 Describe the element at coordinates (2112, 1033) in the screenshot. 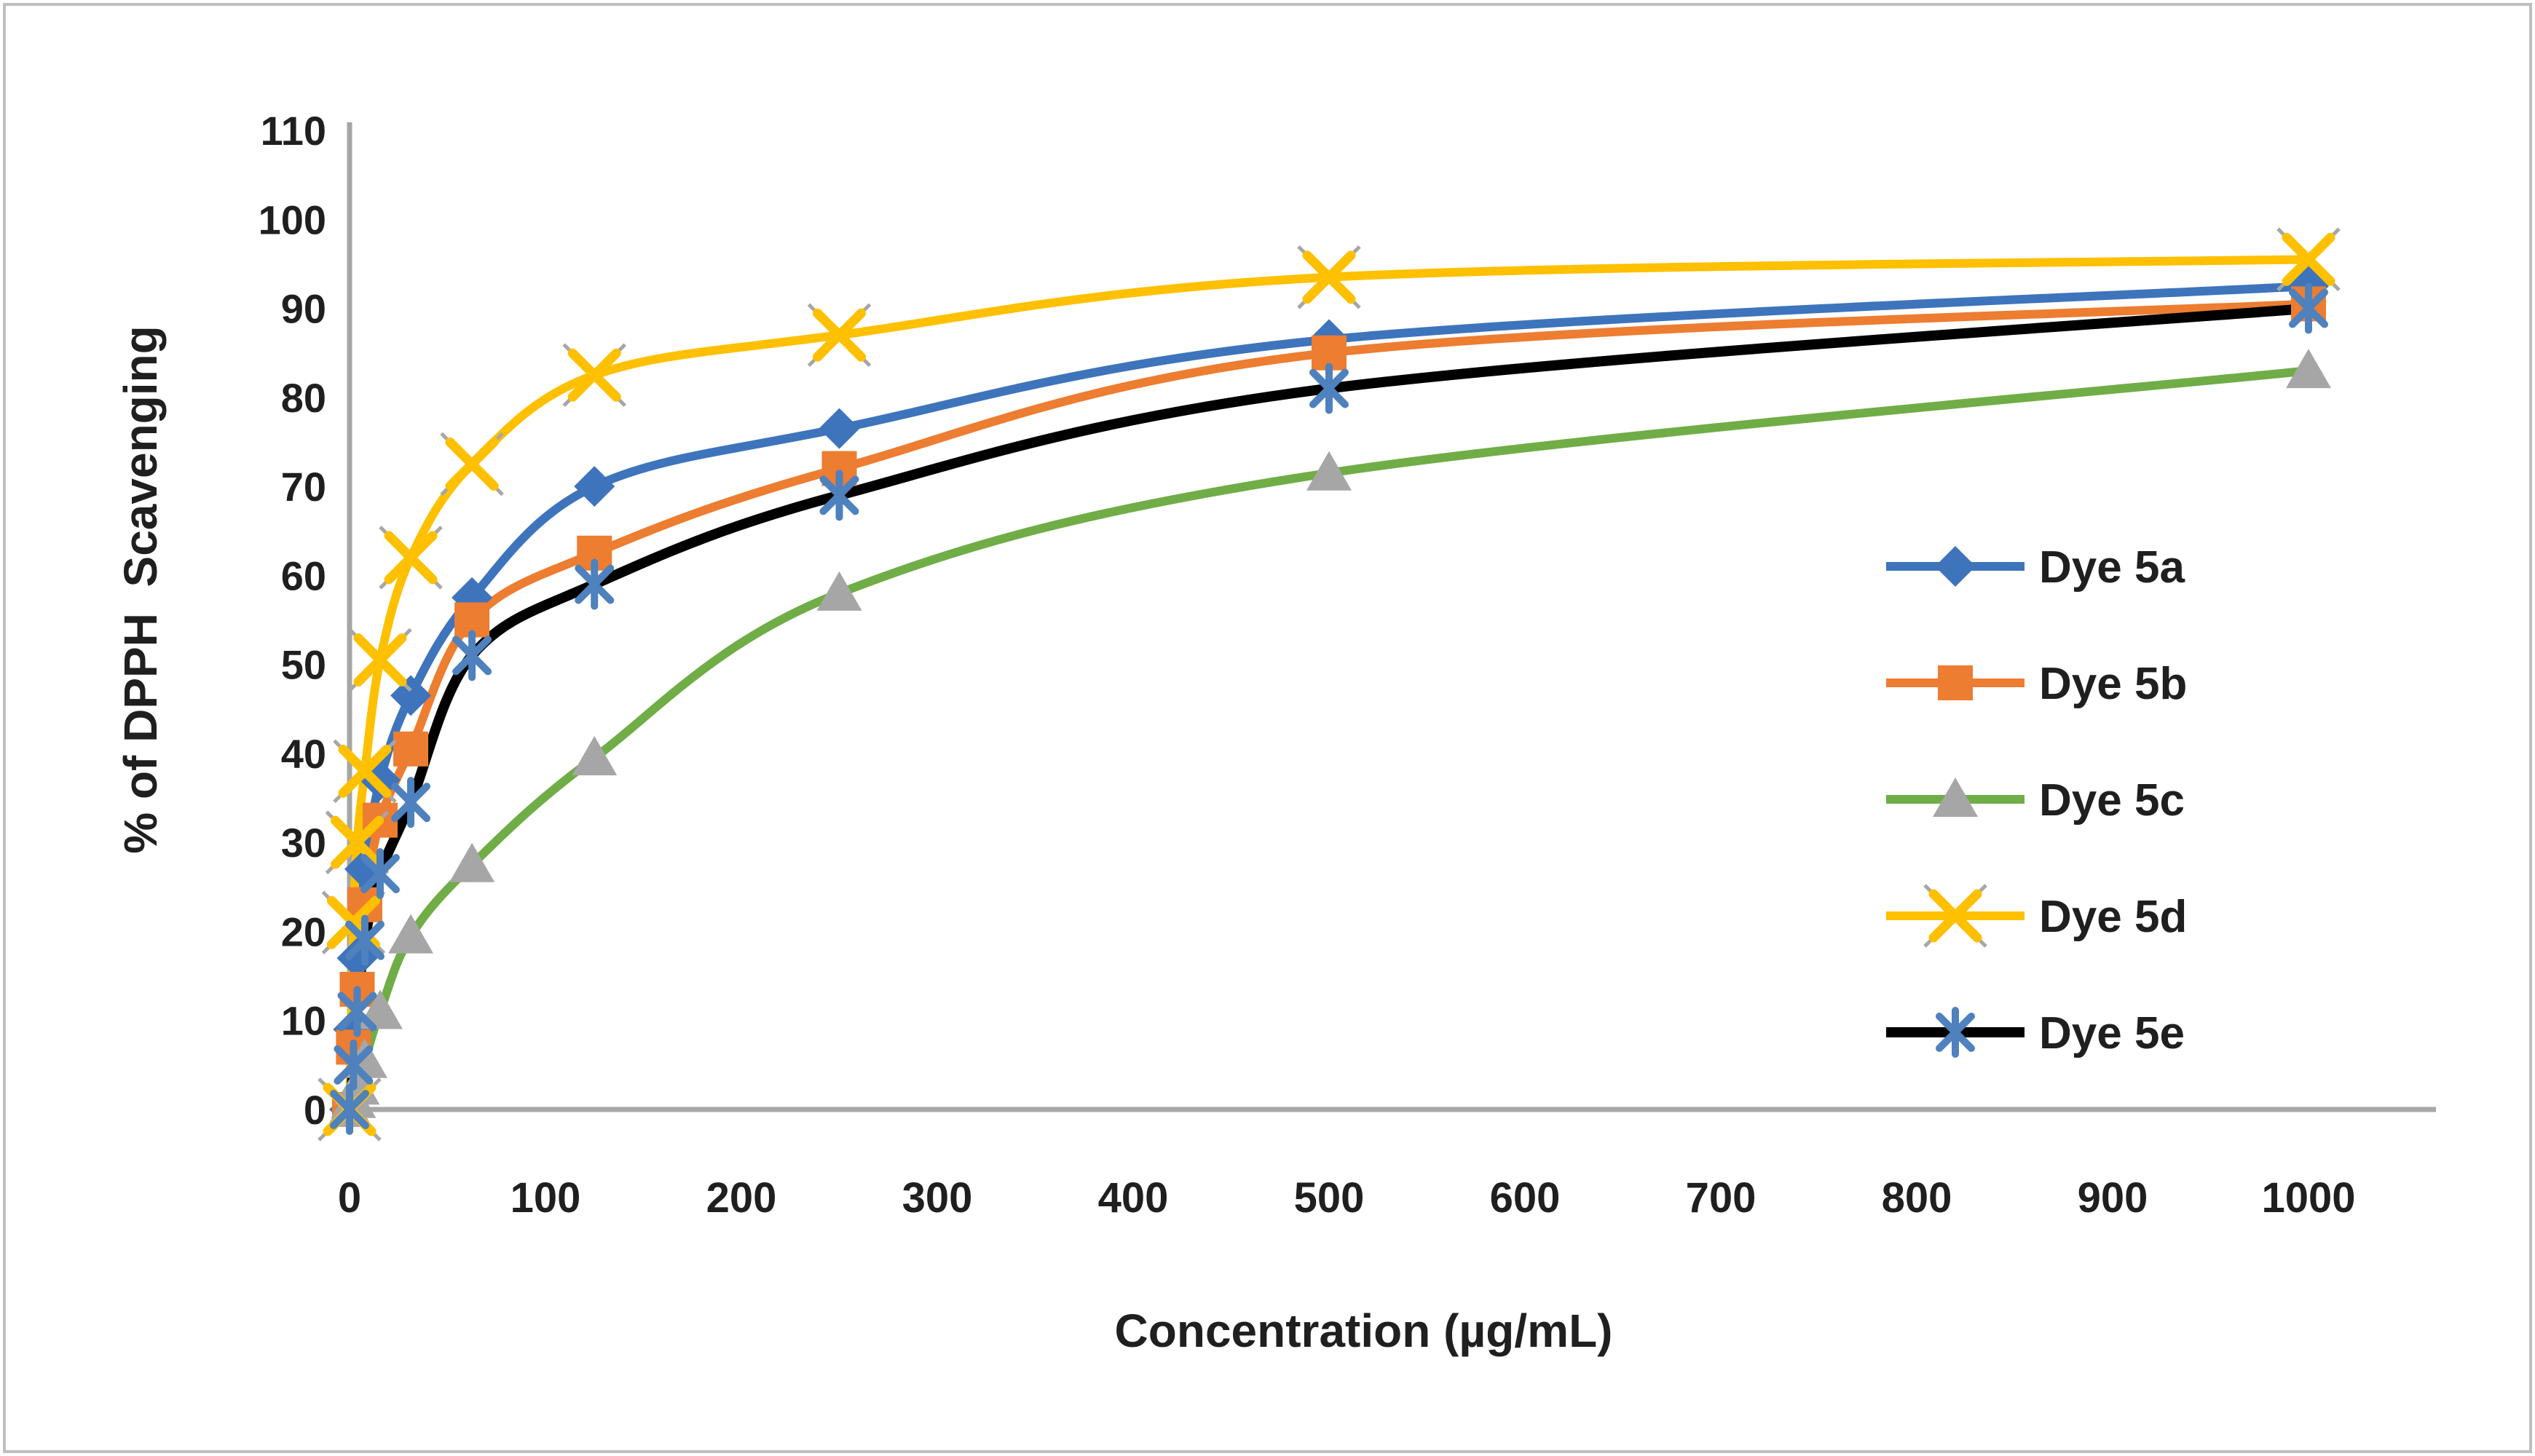

I see `legend-label: Dye 5e` at that location.